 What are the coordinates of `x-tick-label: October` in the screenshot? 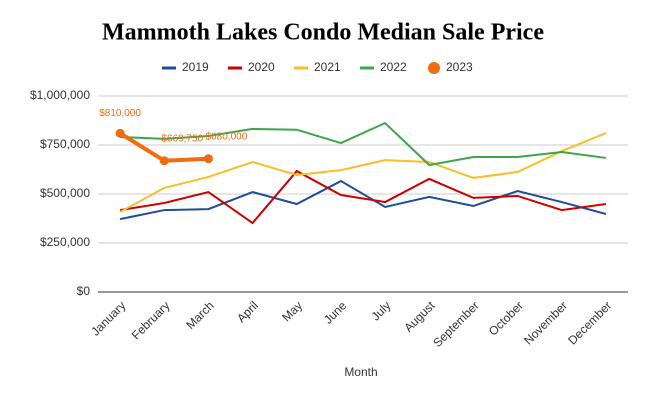 It's located at (506, 318).